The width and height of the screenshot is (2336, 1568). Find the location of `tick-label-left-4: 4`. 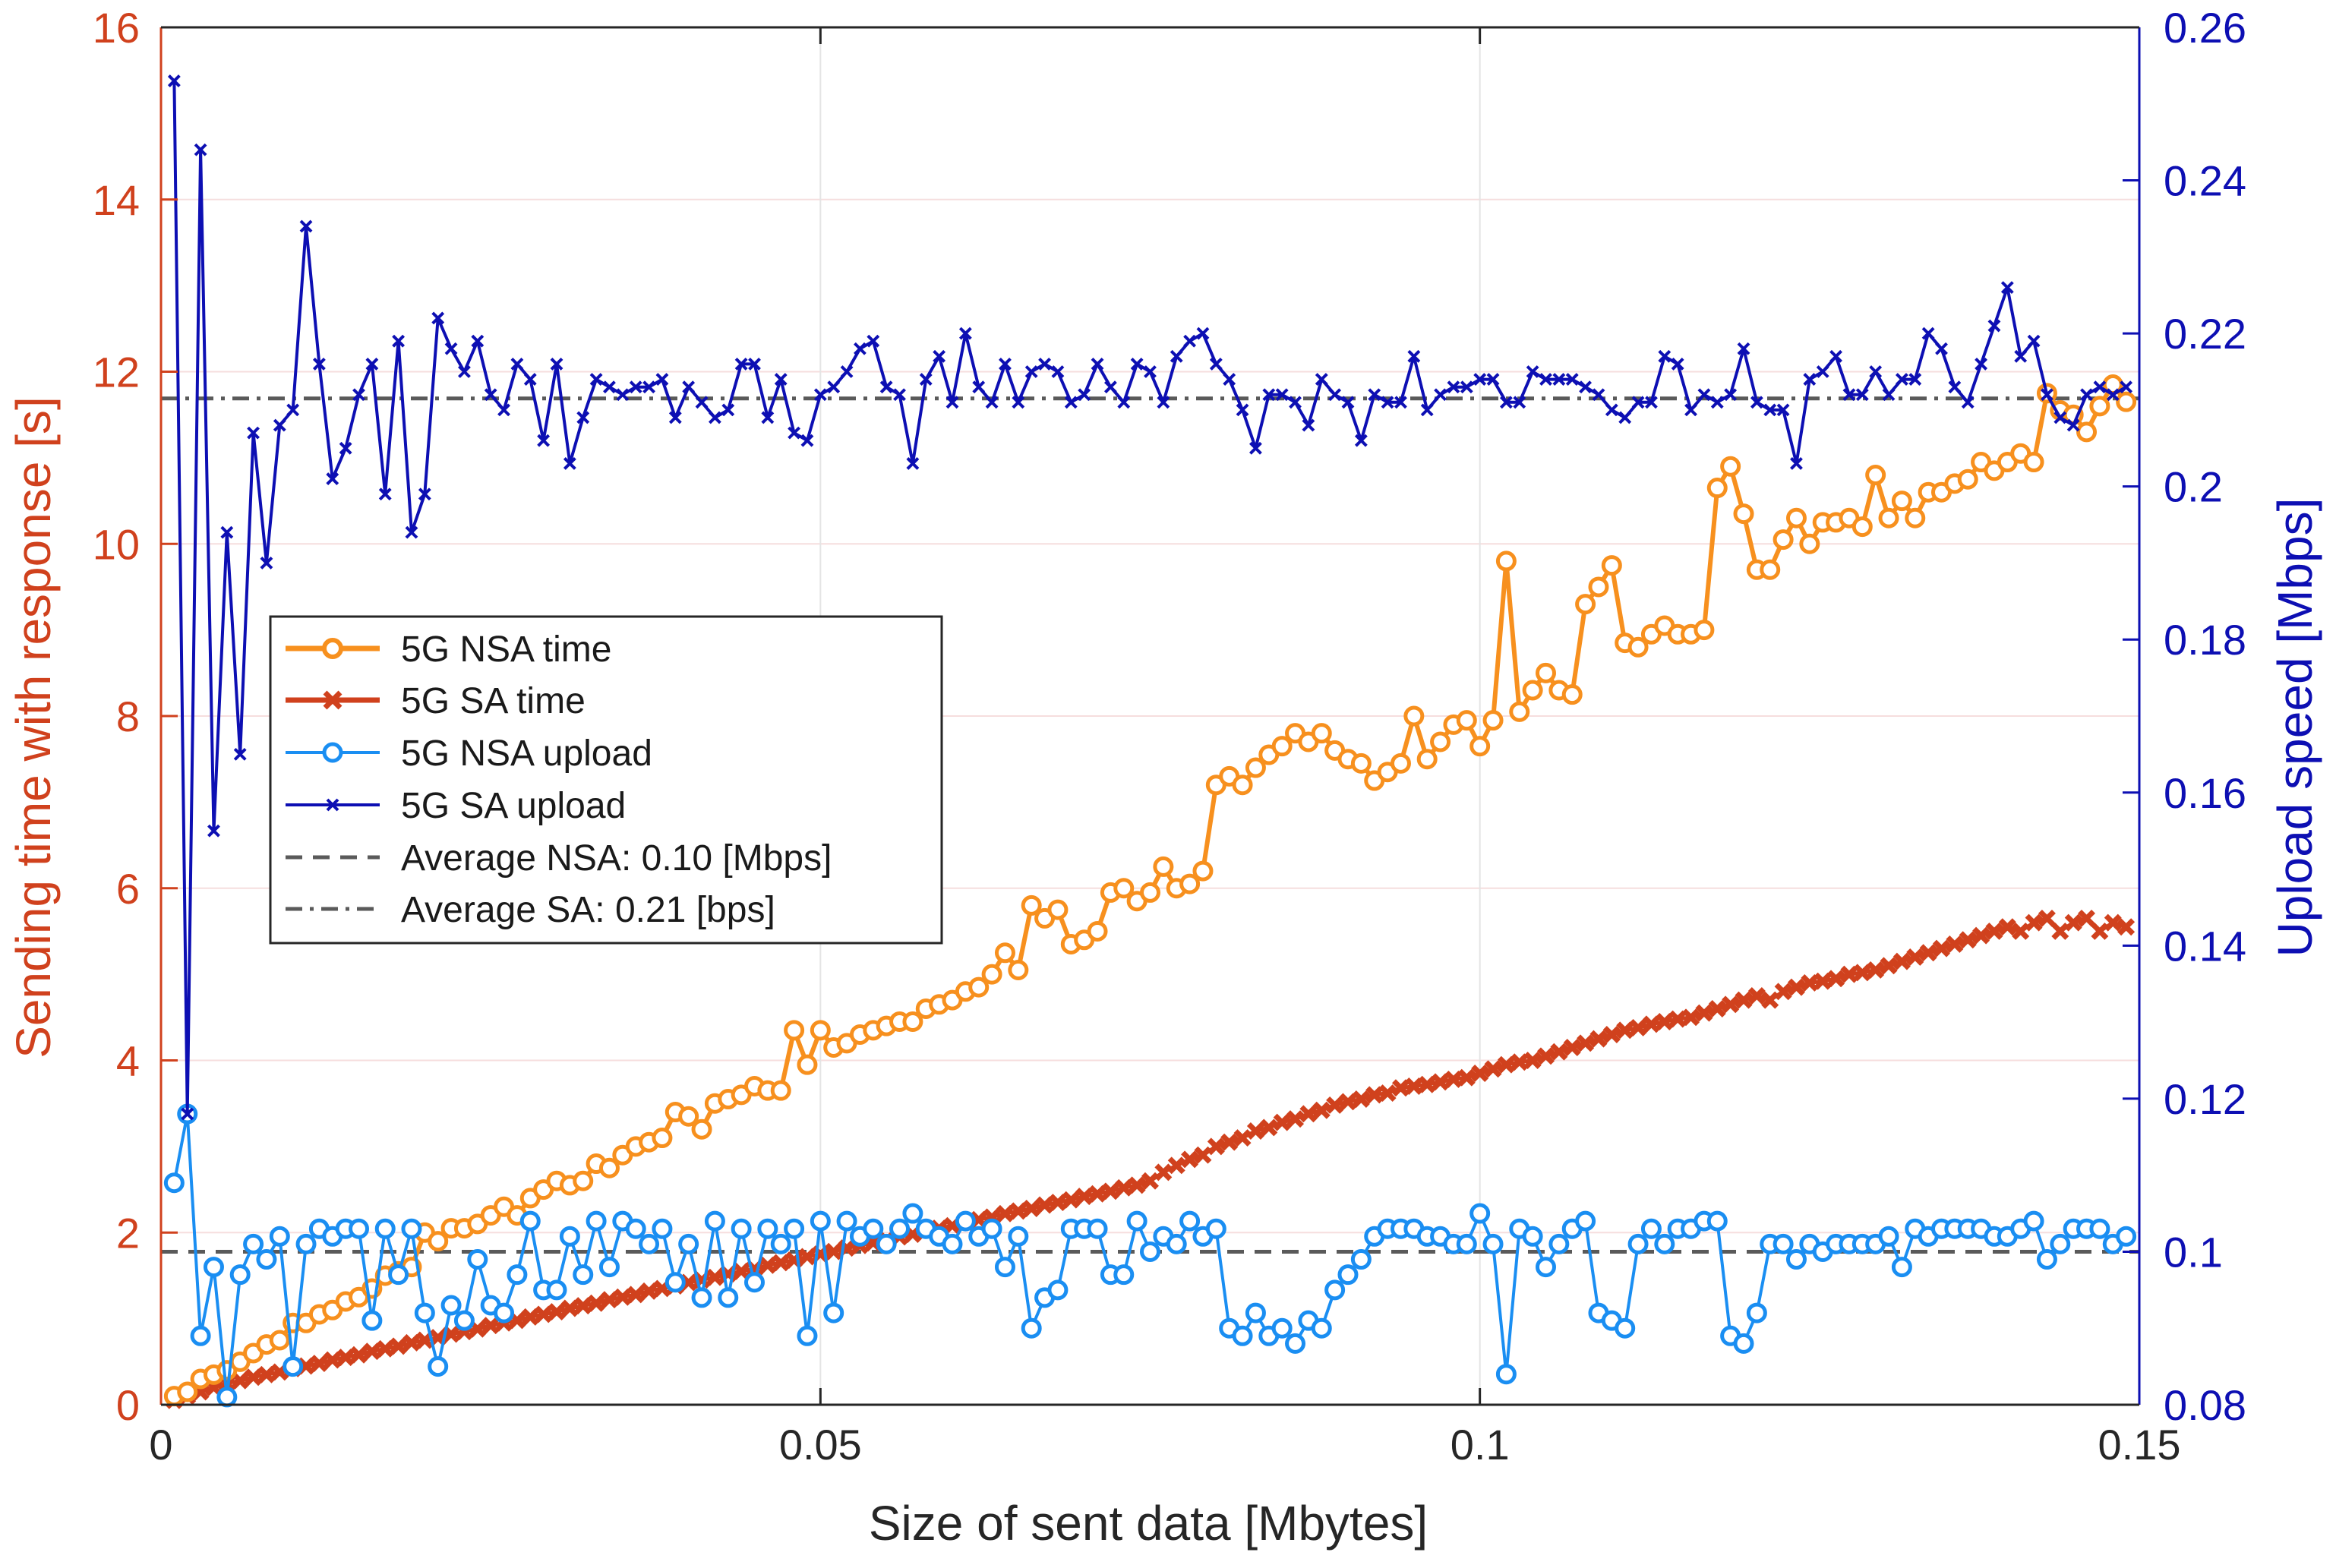

tick-label-left-4: 4 is located at coordinates (128, 1061).